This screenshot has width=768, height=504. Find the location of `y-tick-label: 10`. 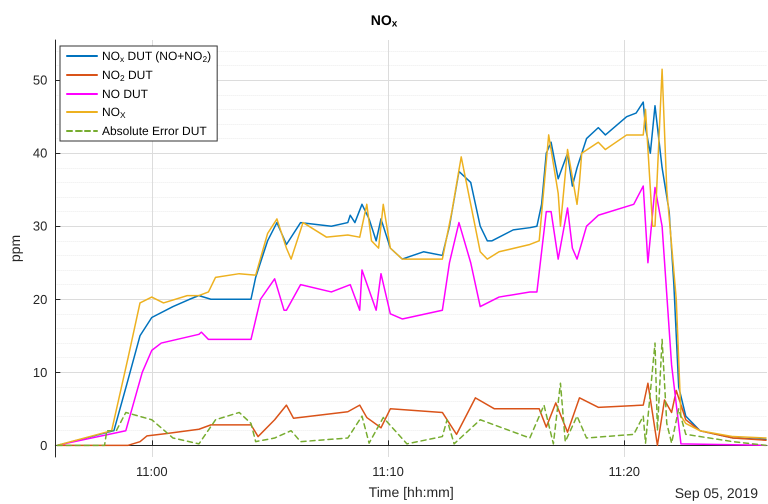

y-tick-label: 10 is located at coordinates (40, 372).